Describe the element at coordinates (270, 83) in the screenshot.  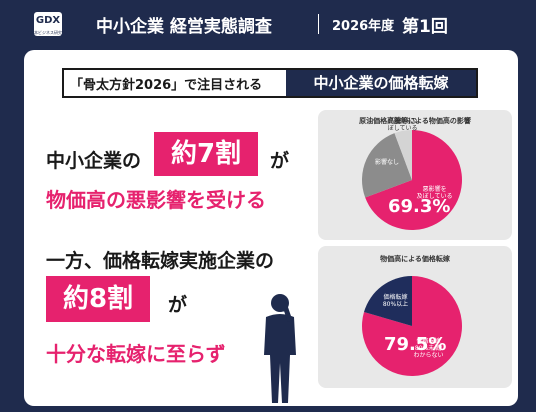
I see `headline-frame` at that location.